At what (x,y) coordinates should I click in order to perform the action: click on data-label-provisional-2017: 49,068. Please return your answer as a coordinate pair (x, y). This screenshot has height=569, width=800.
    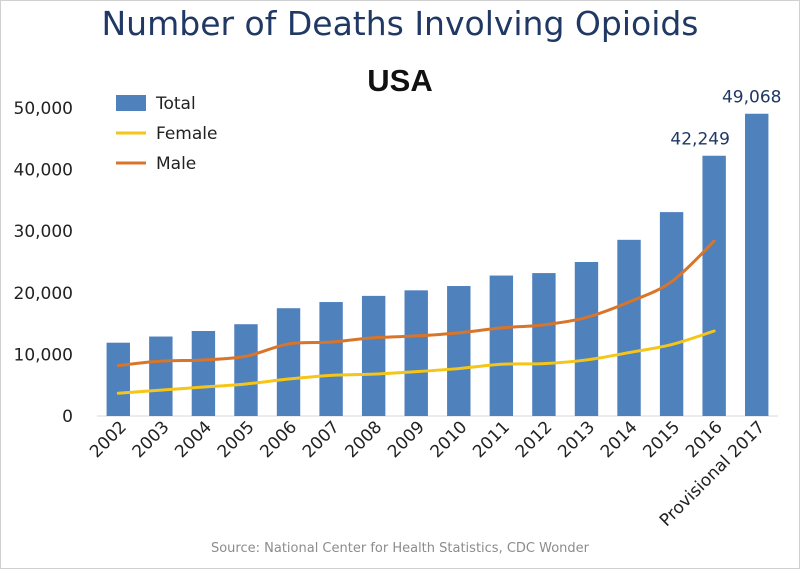
    Looking at the image, I should click on (751, 98).